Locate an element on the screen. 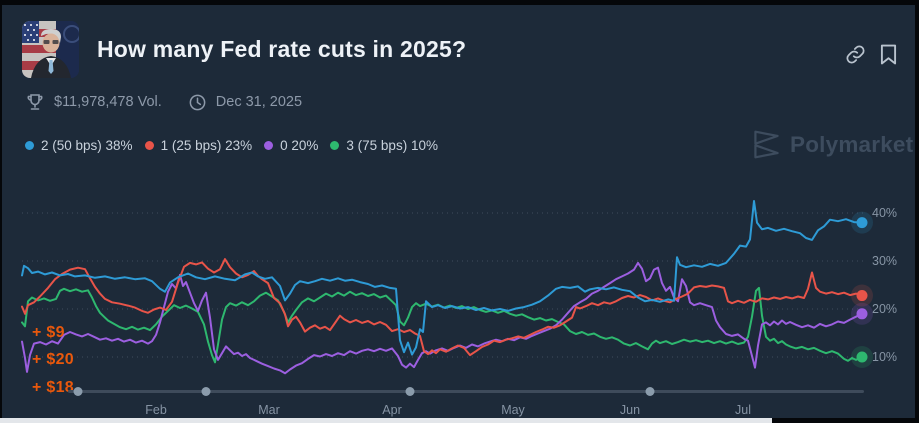  legend-label: 2 (50 bps) 38% is located at coordinates (87, 145).